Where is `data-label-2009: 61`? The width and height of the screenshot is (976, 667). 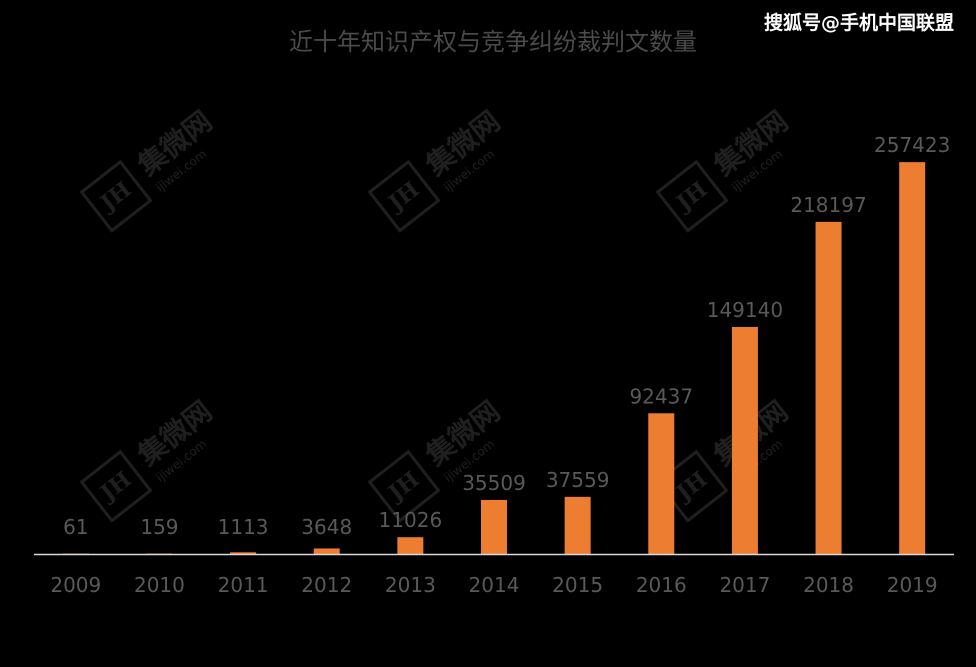
data-label-2009: 61 is located at coordinates (75, 527).